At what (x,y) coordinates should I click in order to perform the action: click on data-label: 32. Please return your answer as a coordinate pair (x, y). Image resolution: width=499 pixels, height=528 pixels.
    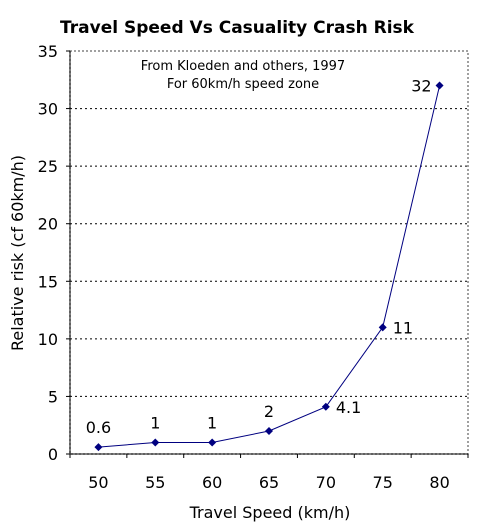
    Looking at the image, I should click on (421, 86).